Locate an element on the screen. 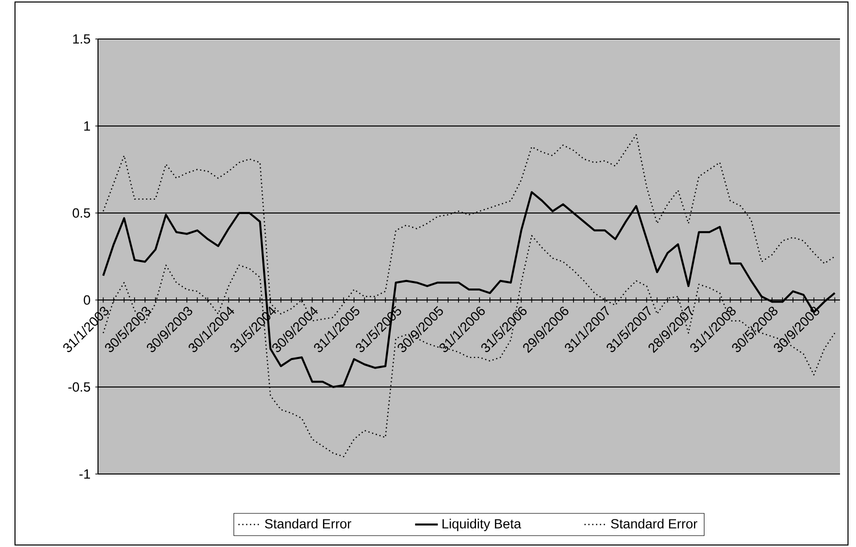 Image resolution: width=856 pixels, height=547 pixels. legend-label: Liquidity Beta is located at coordinates (482, 525).